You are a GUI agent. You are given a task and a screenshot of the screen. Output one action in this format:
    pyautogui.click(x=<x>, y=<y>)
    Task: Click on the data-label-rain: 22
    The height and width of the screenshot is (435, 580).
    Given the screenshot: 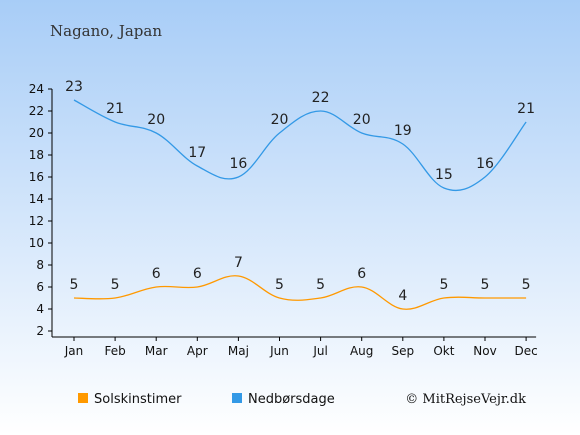 What is the action you would take?
    pyautogui.click(x=321, y=98)
    